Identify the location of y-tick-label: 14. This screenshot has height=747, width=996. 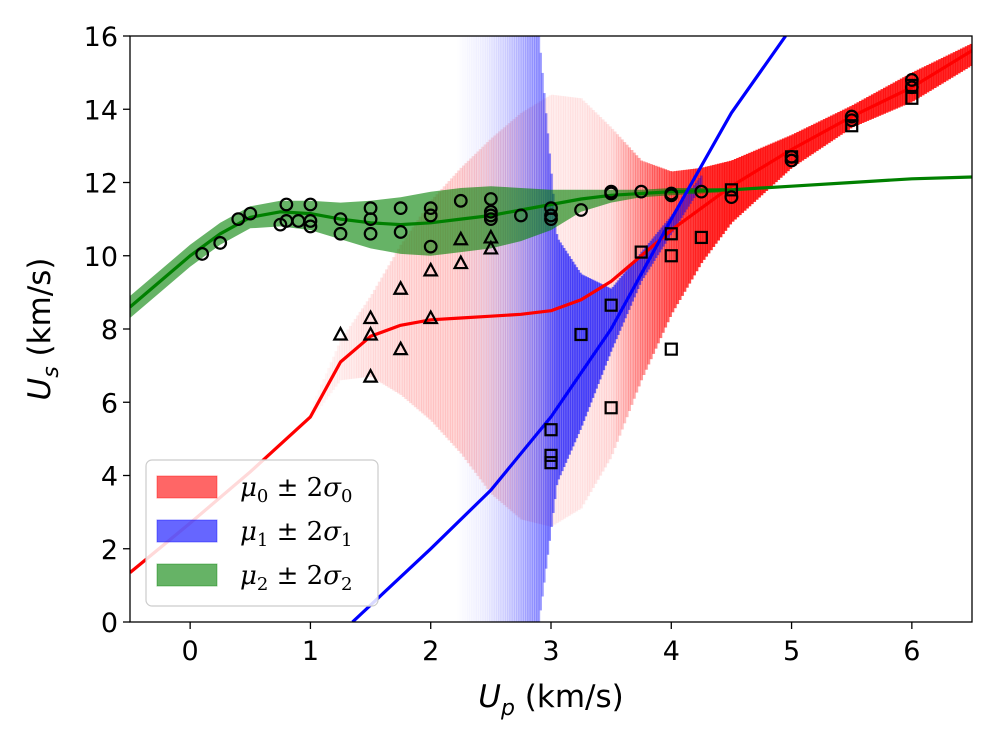
(101, 110).